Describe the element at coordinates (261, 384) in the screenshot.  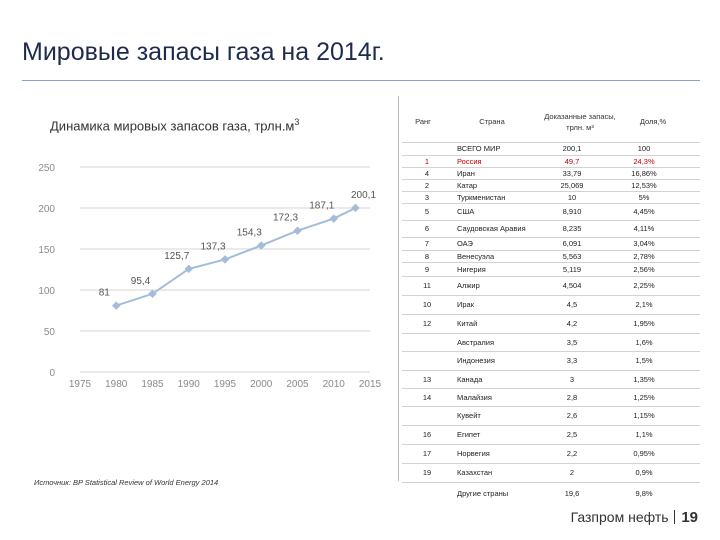
I see `x-tick-label: 2000` at that location.